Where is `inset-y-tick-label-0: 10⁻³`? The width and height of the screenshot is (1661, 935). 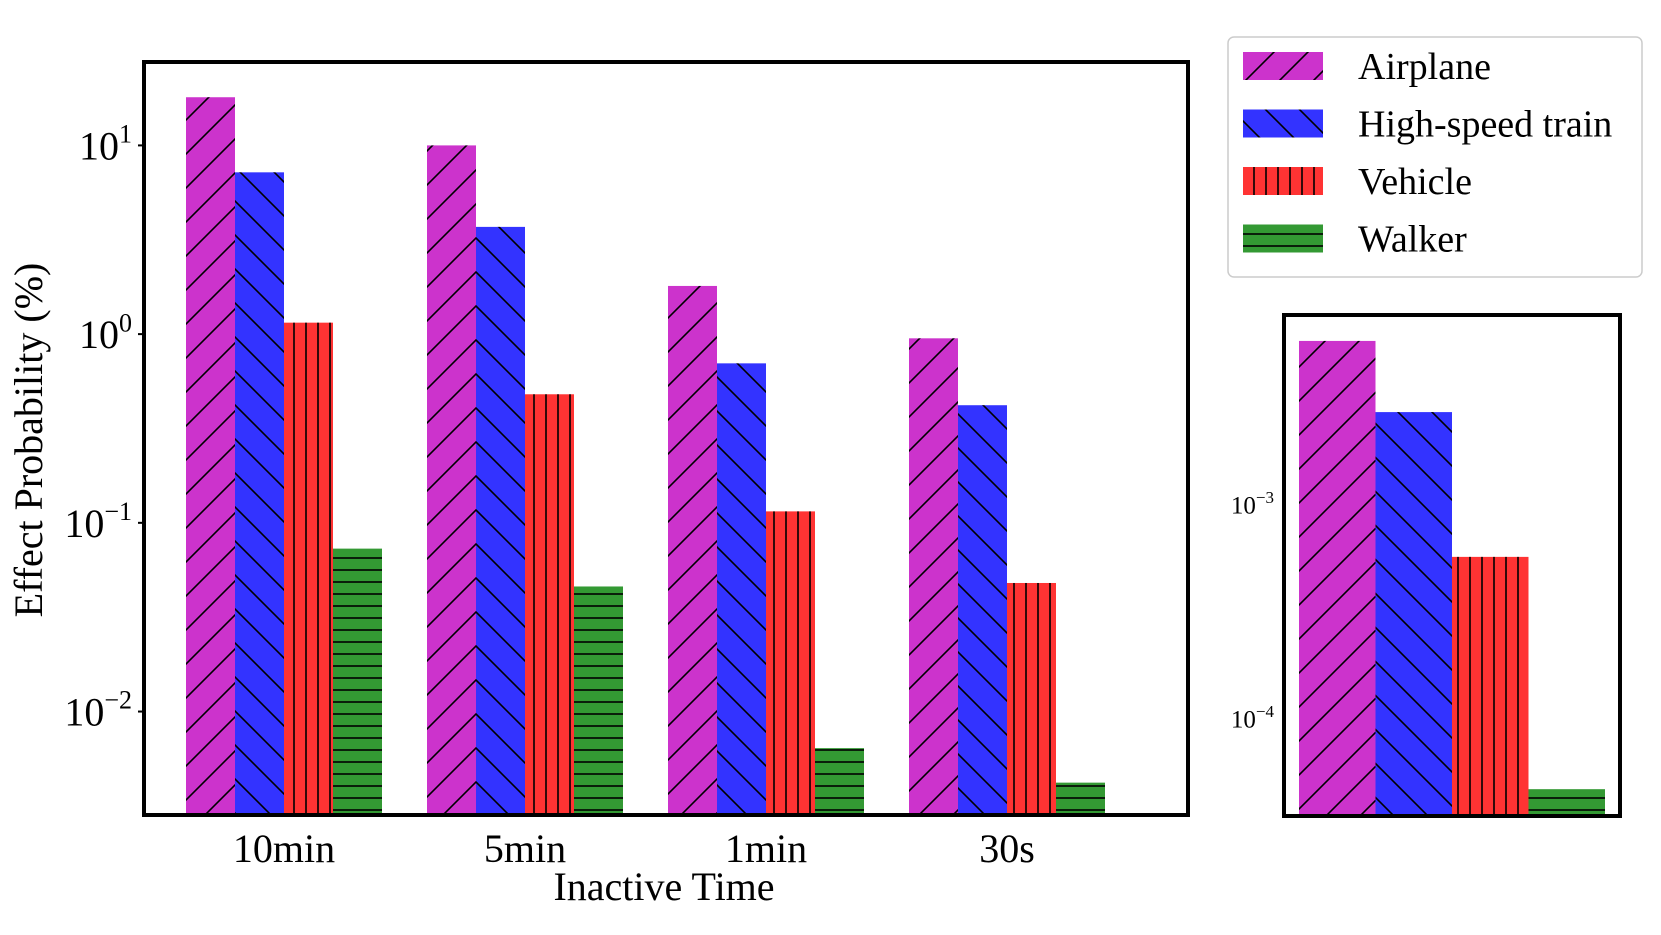
inset-y-tick-label-0: 10⁻³ is located at coordinates (1252, 504).